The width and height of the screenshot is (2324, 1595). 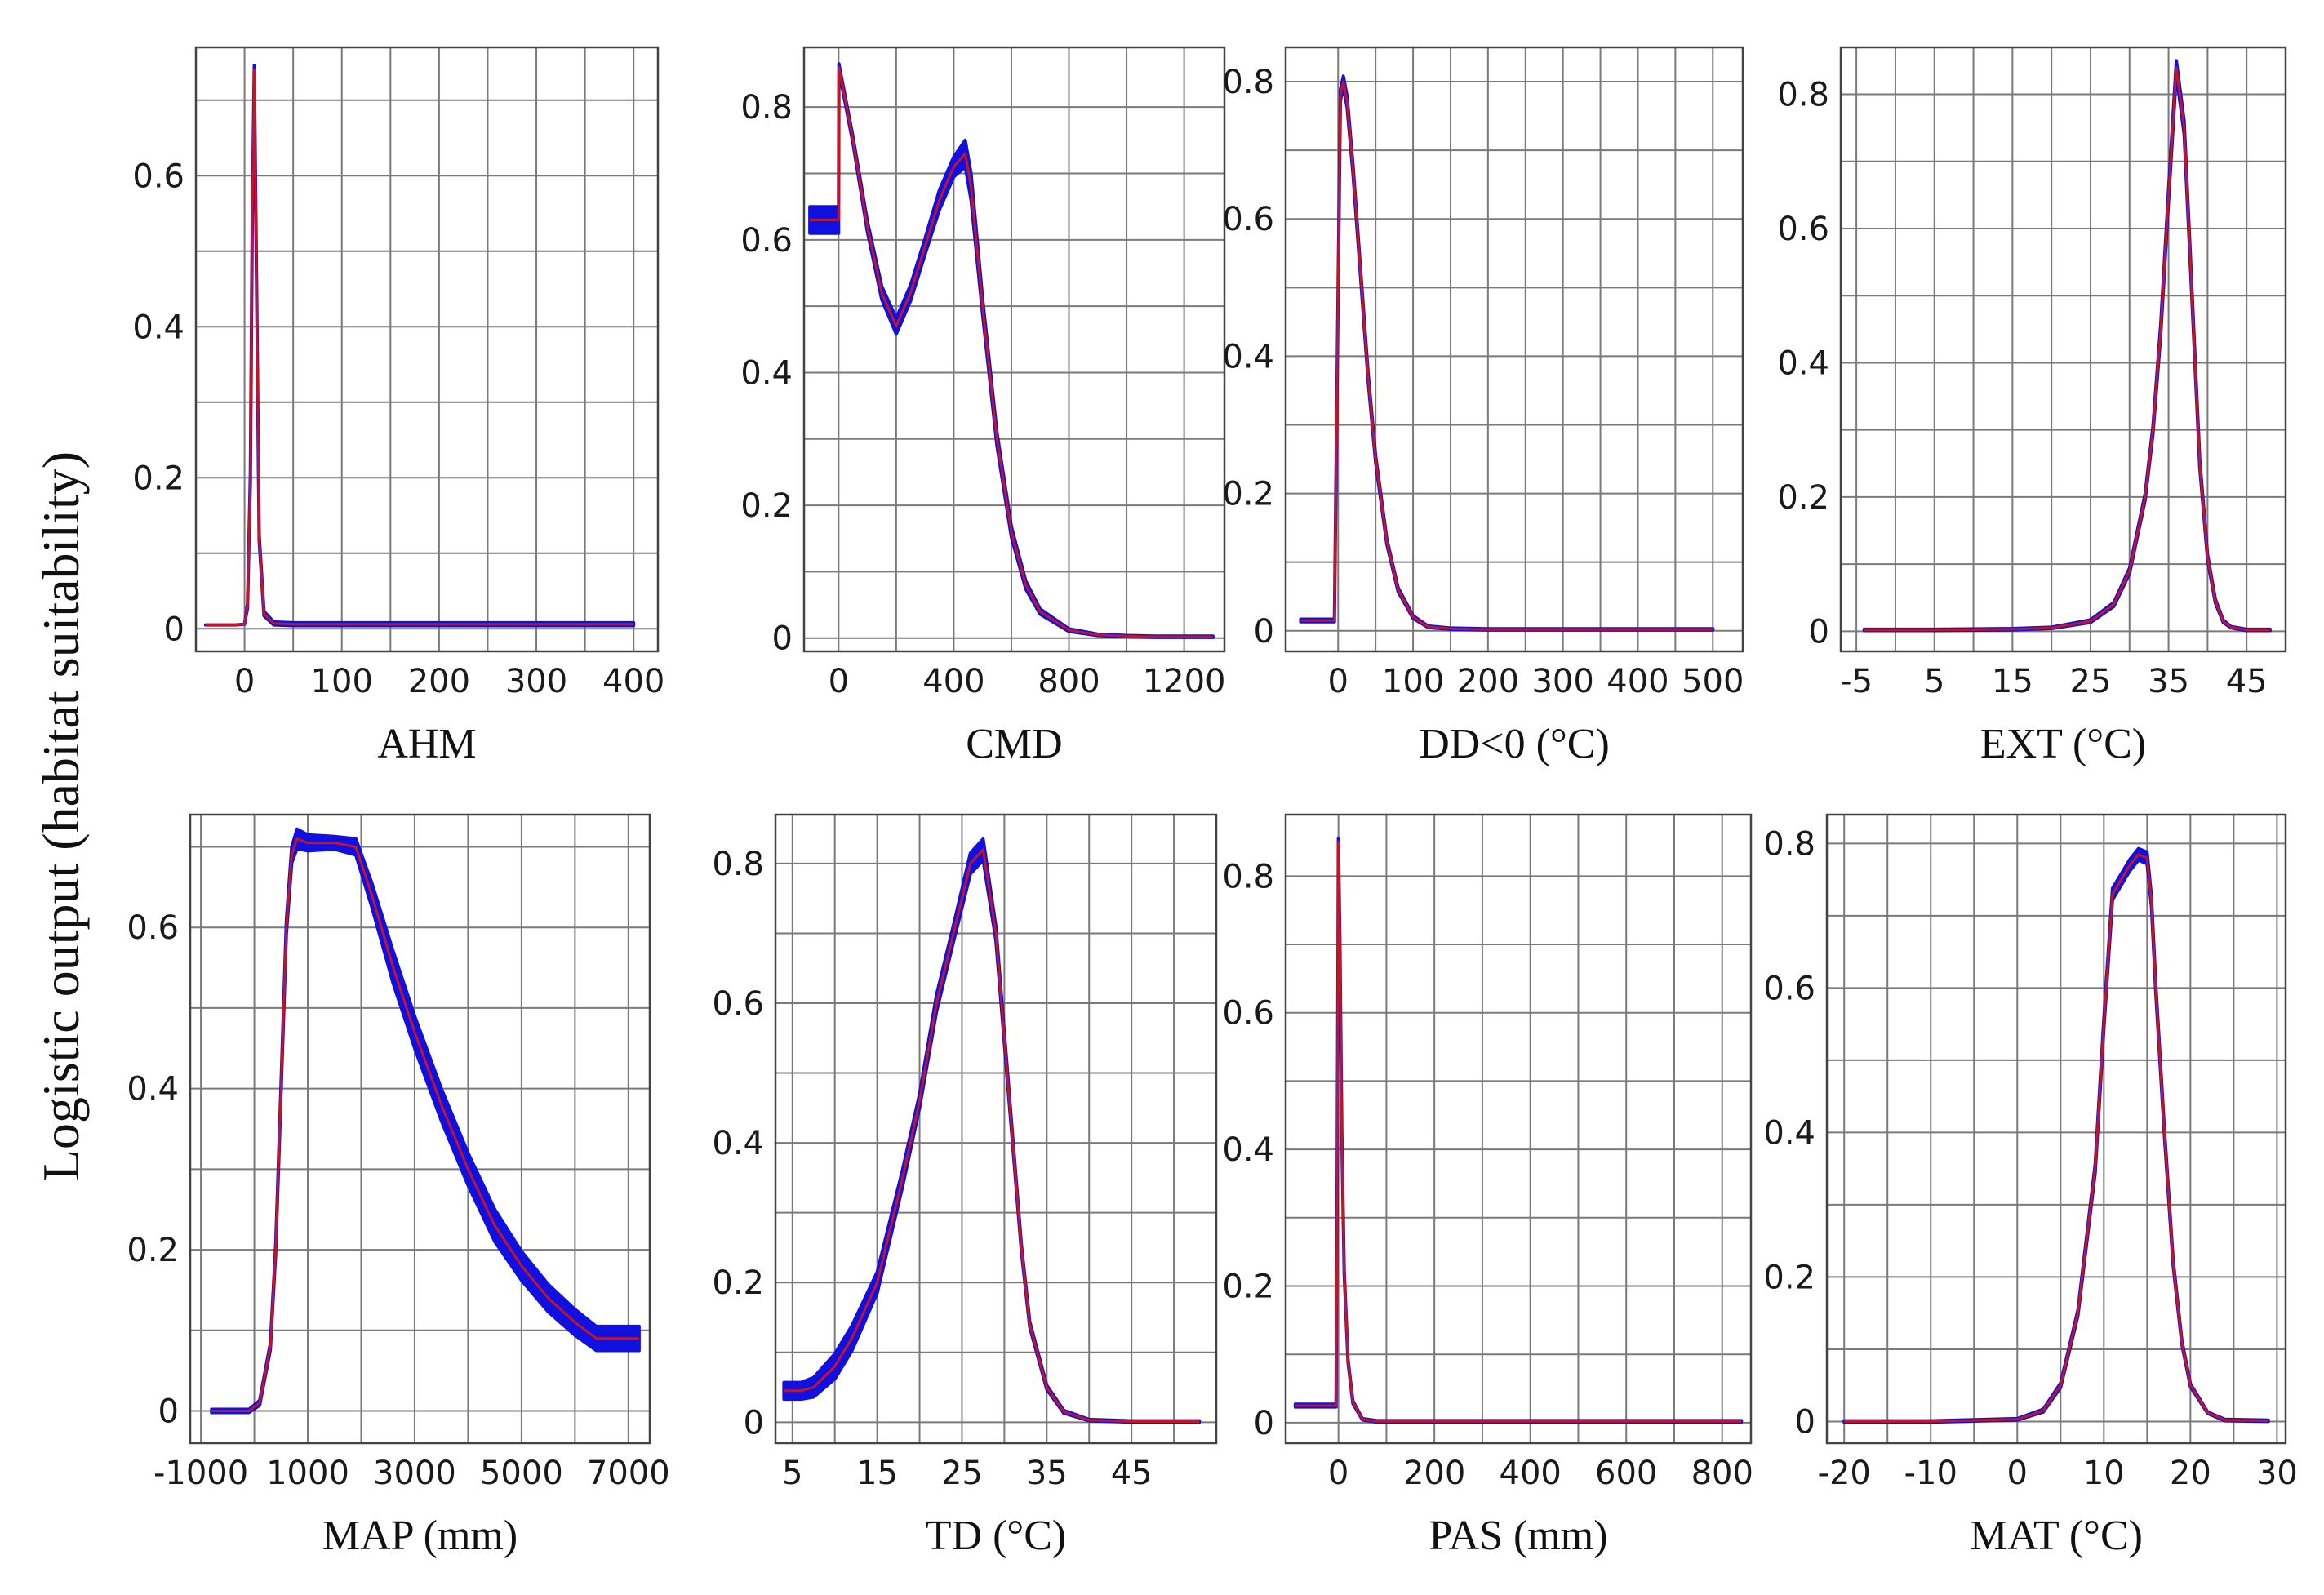 What do you see at coordinates (1047, 1473) in the screenshot?
I see `x-tick-label: 35` at bounding box center [1047, 1473].